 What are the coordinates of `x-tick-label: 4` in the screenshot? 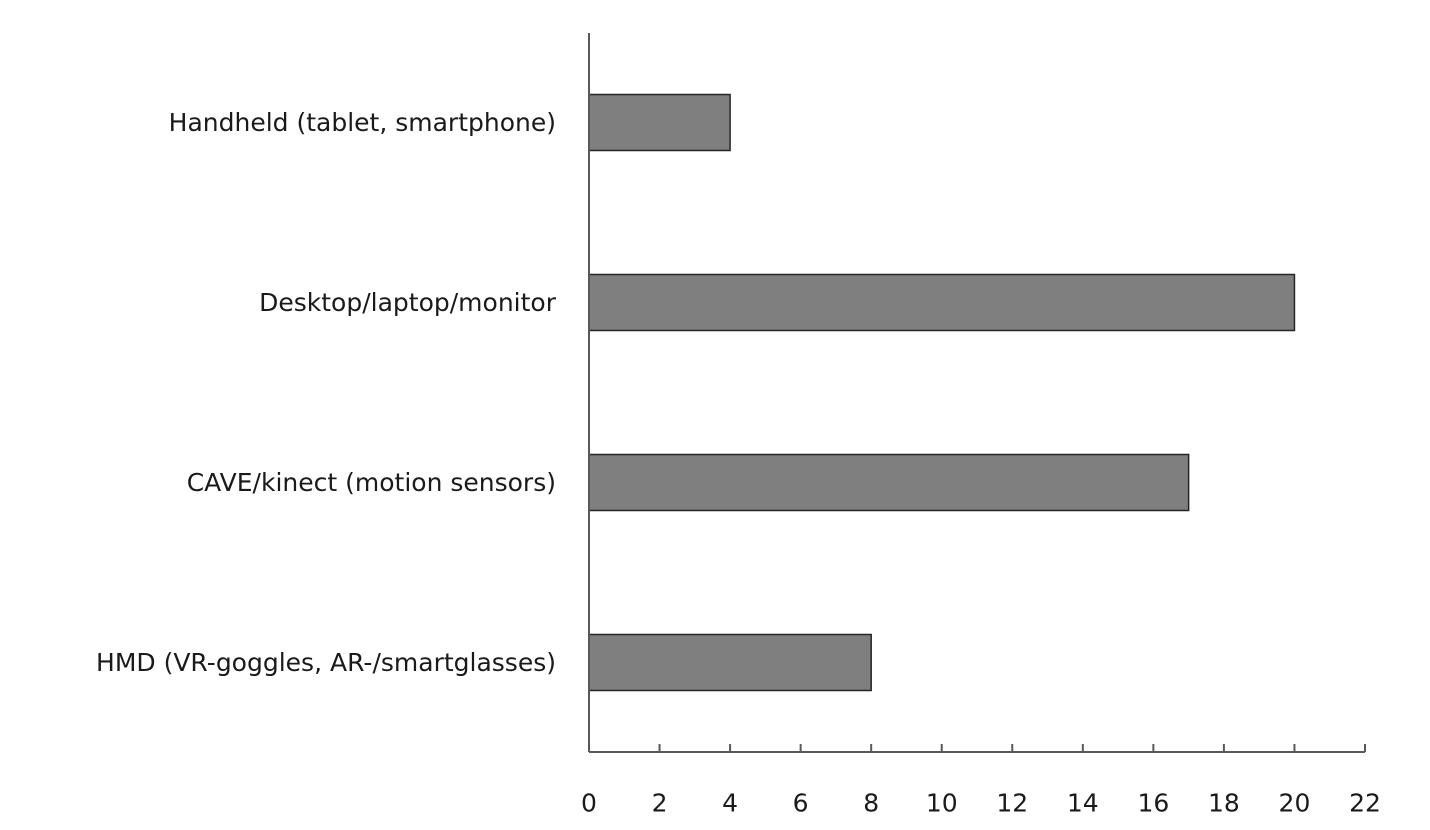 It's located at (730, 803).